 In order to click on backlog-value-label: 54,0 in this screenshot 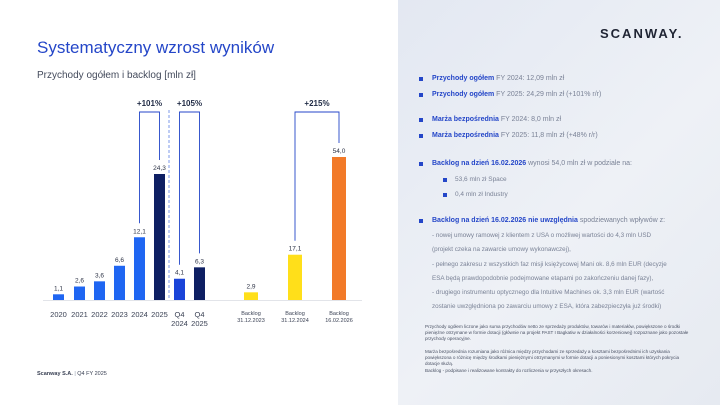, I will do `click(339, 151)`.